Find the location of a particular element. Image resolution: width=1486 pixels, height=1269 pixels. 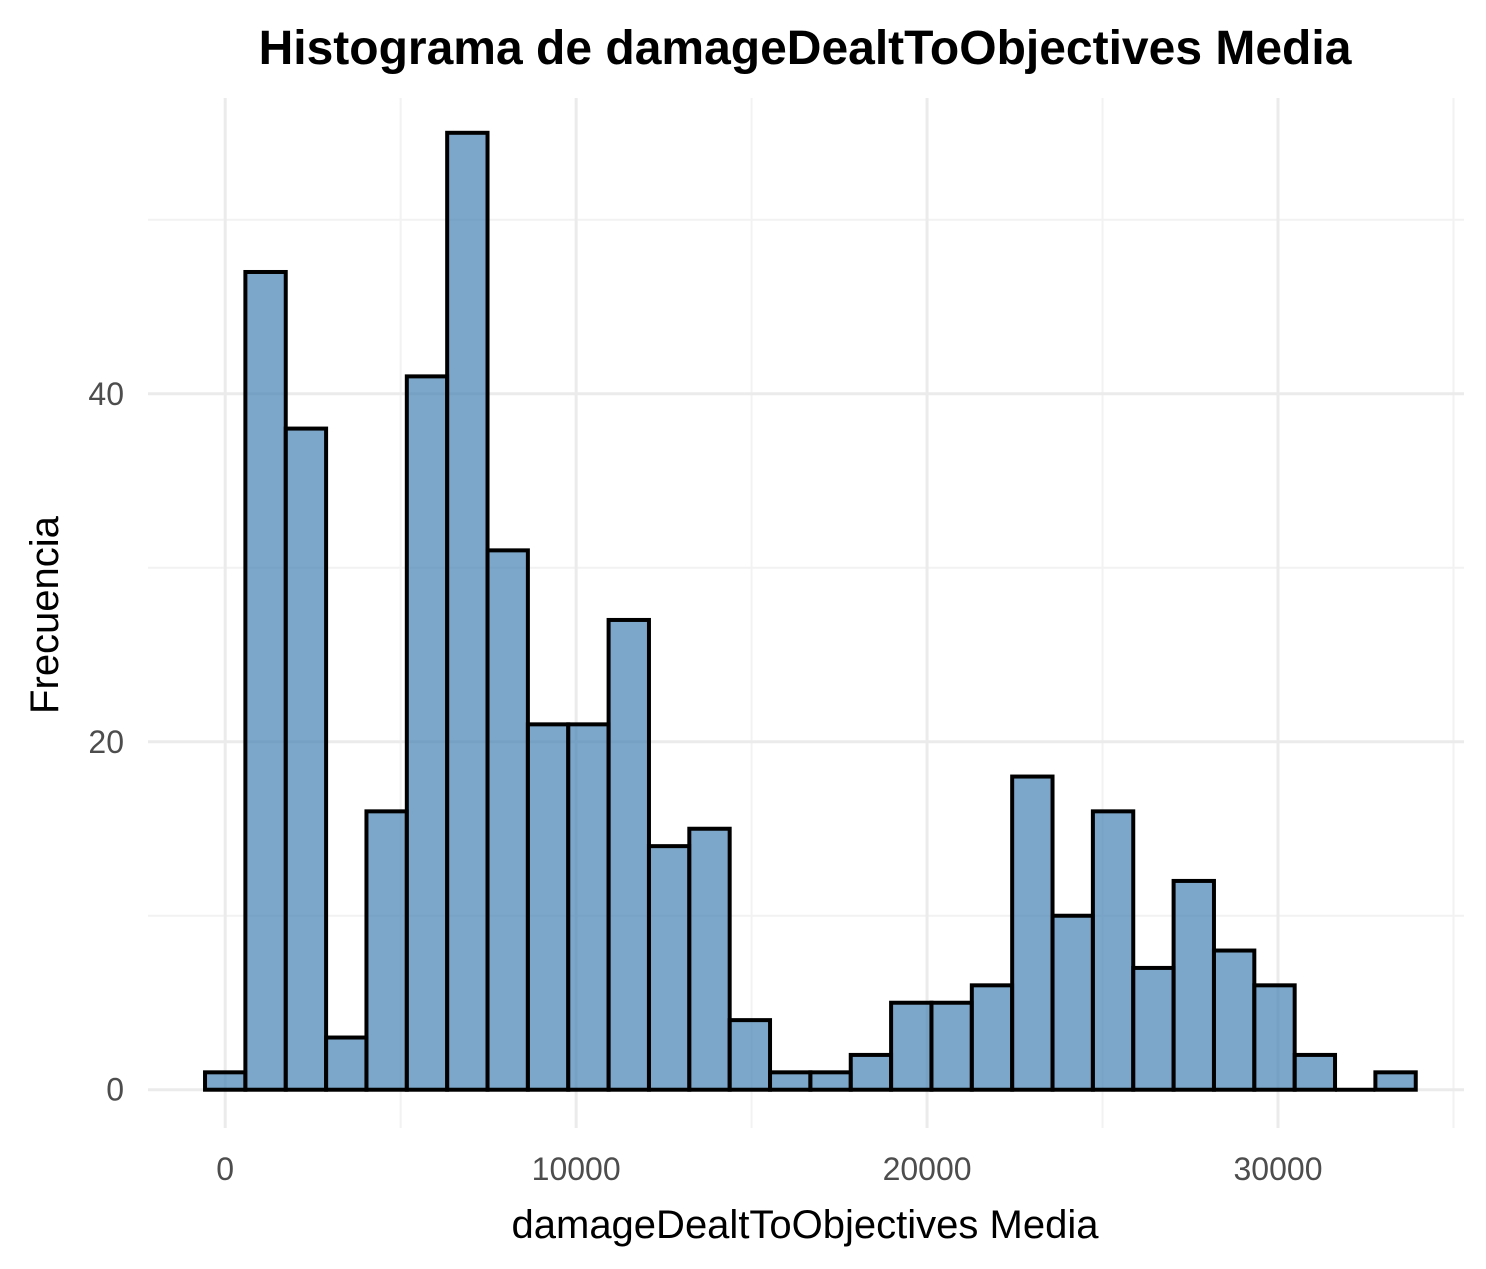

y-tick-label: 40 is located at coordinates (106, 394).